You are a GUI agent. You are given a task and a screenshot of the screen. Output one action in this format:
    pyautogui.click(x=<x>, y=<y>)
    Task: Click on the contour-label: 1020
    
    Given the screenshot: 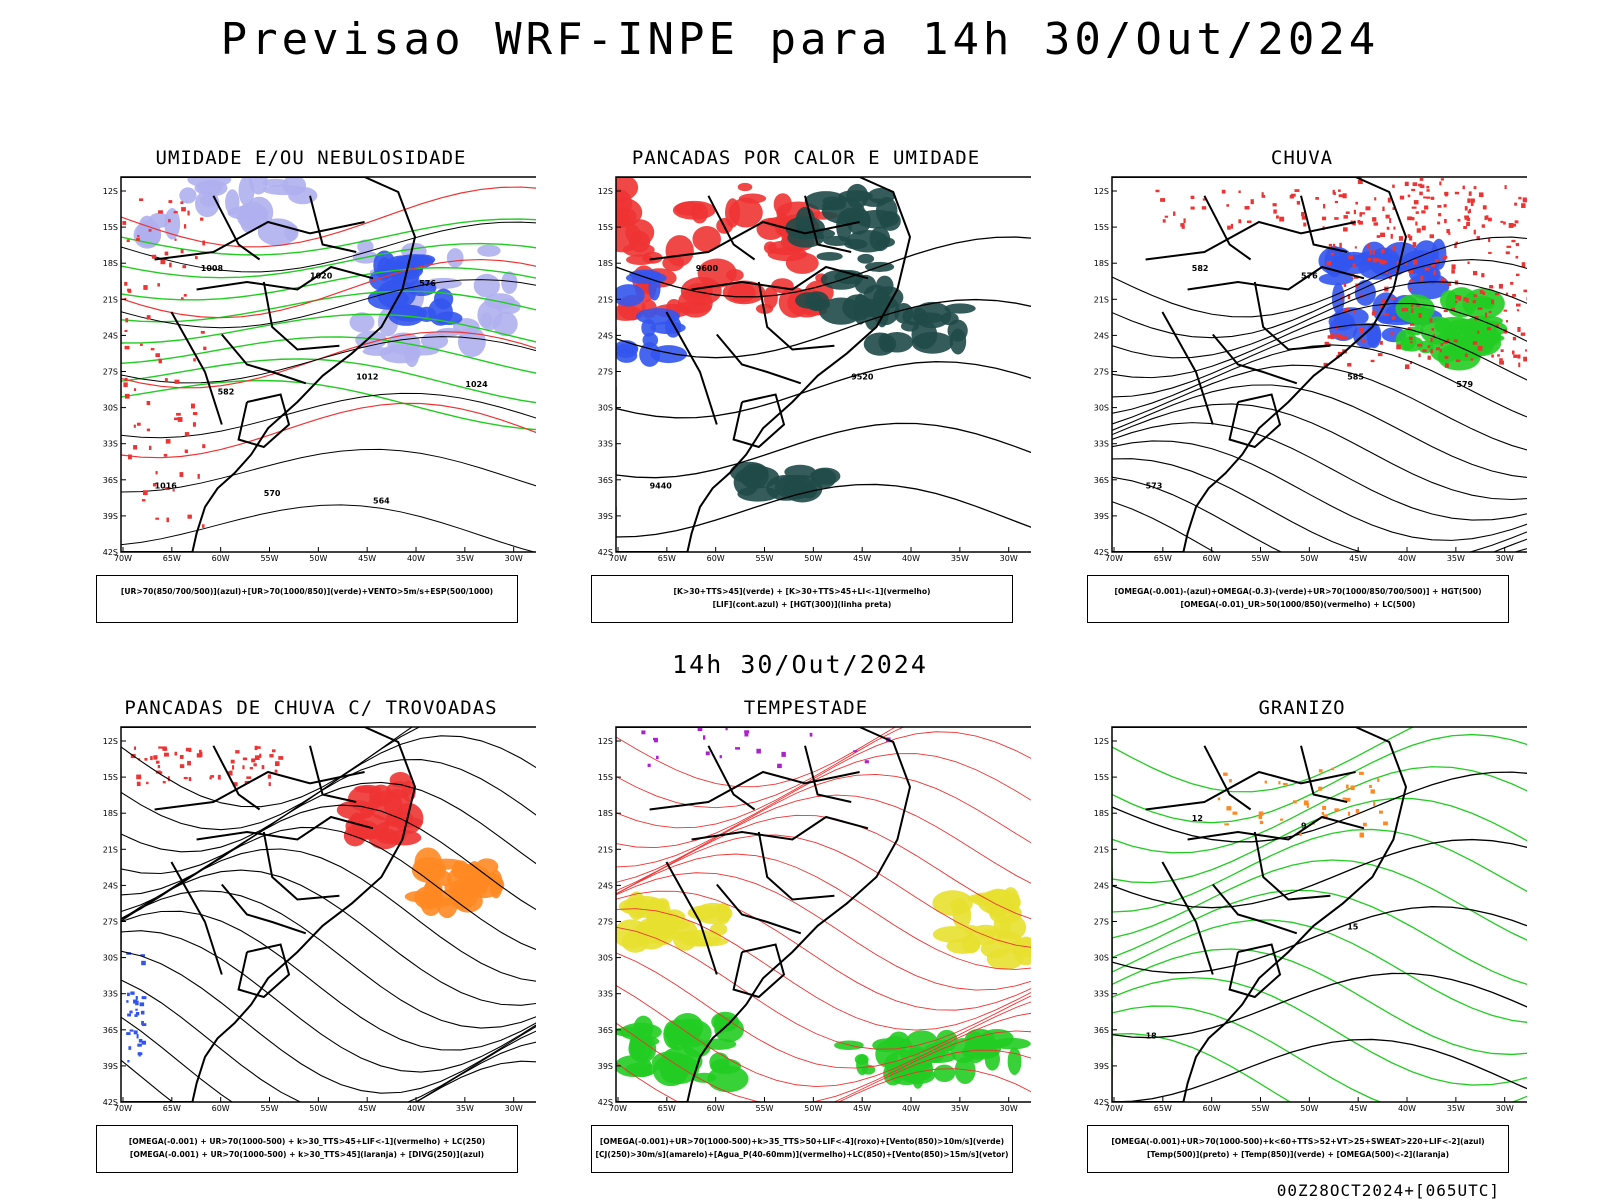 What is the action you would take?
    pyautogui.click(x=321, y=275)
    